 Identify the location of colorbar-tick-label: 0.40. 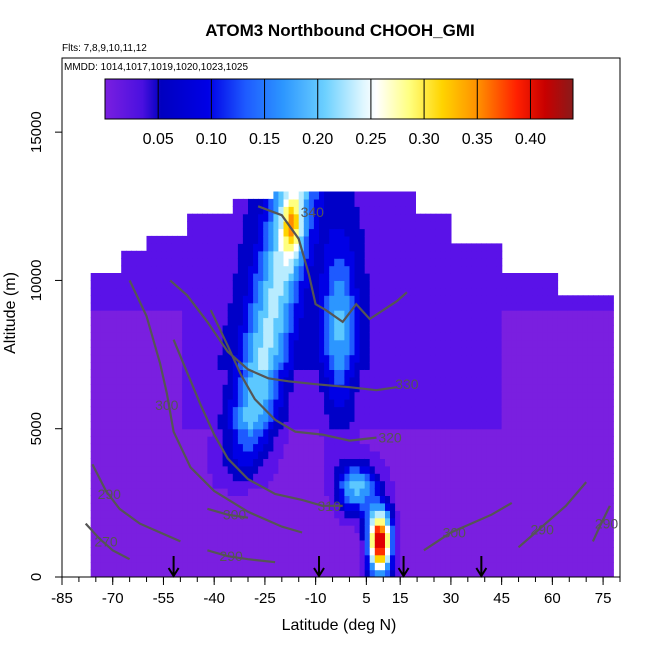
(530, 139).